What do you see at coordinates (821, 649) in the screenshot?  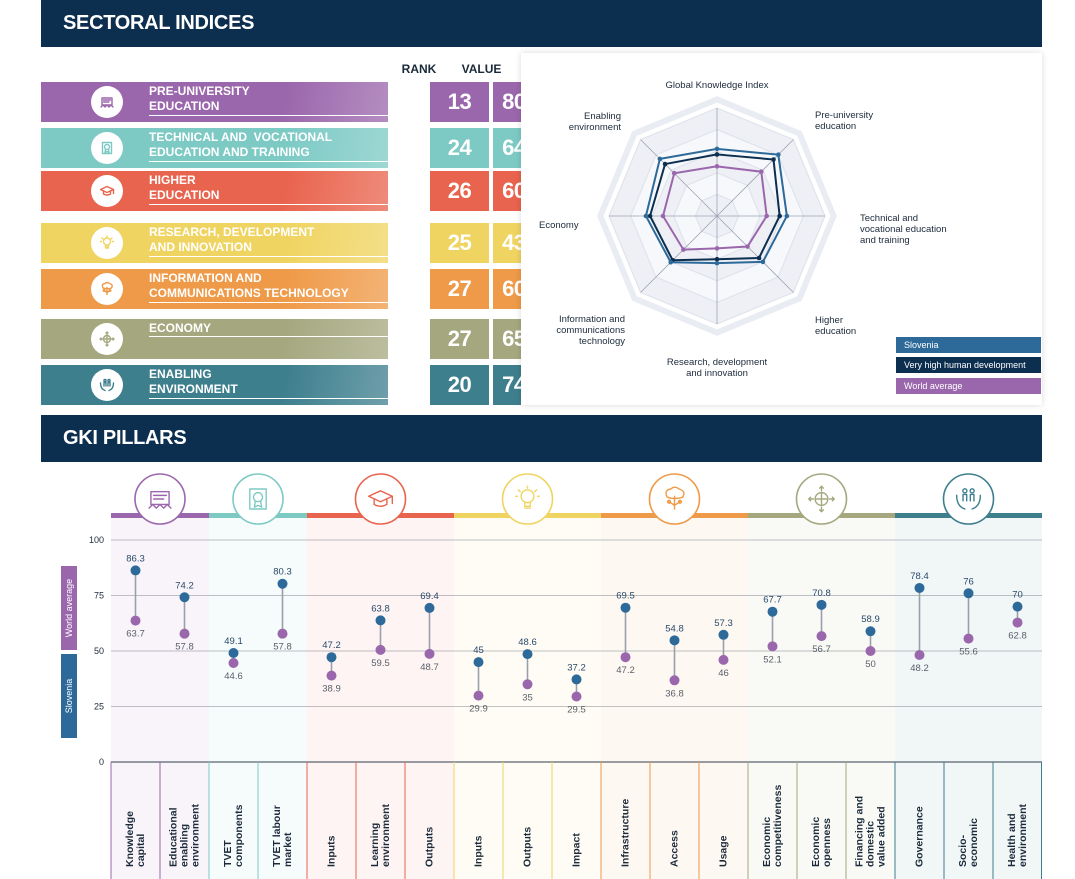 I see `world-average-value-label: 56.7` at bounding box center [821, 649].